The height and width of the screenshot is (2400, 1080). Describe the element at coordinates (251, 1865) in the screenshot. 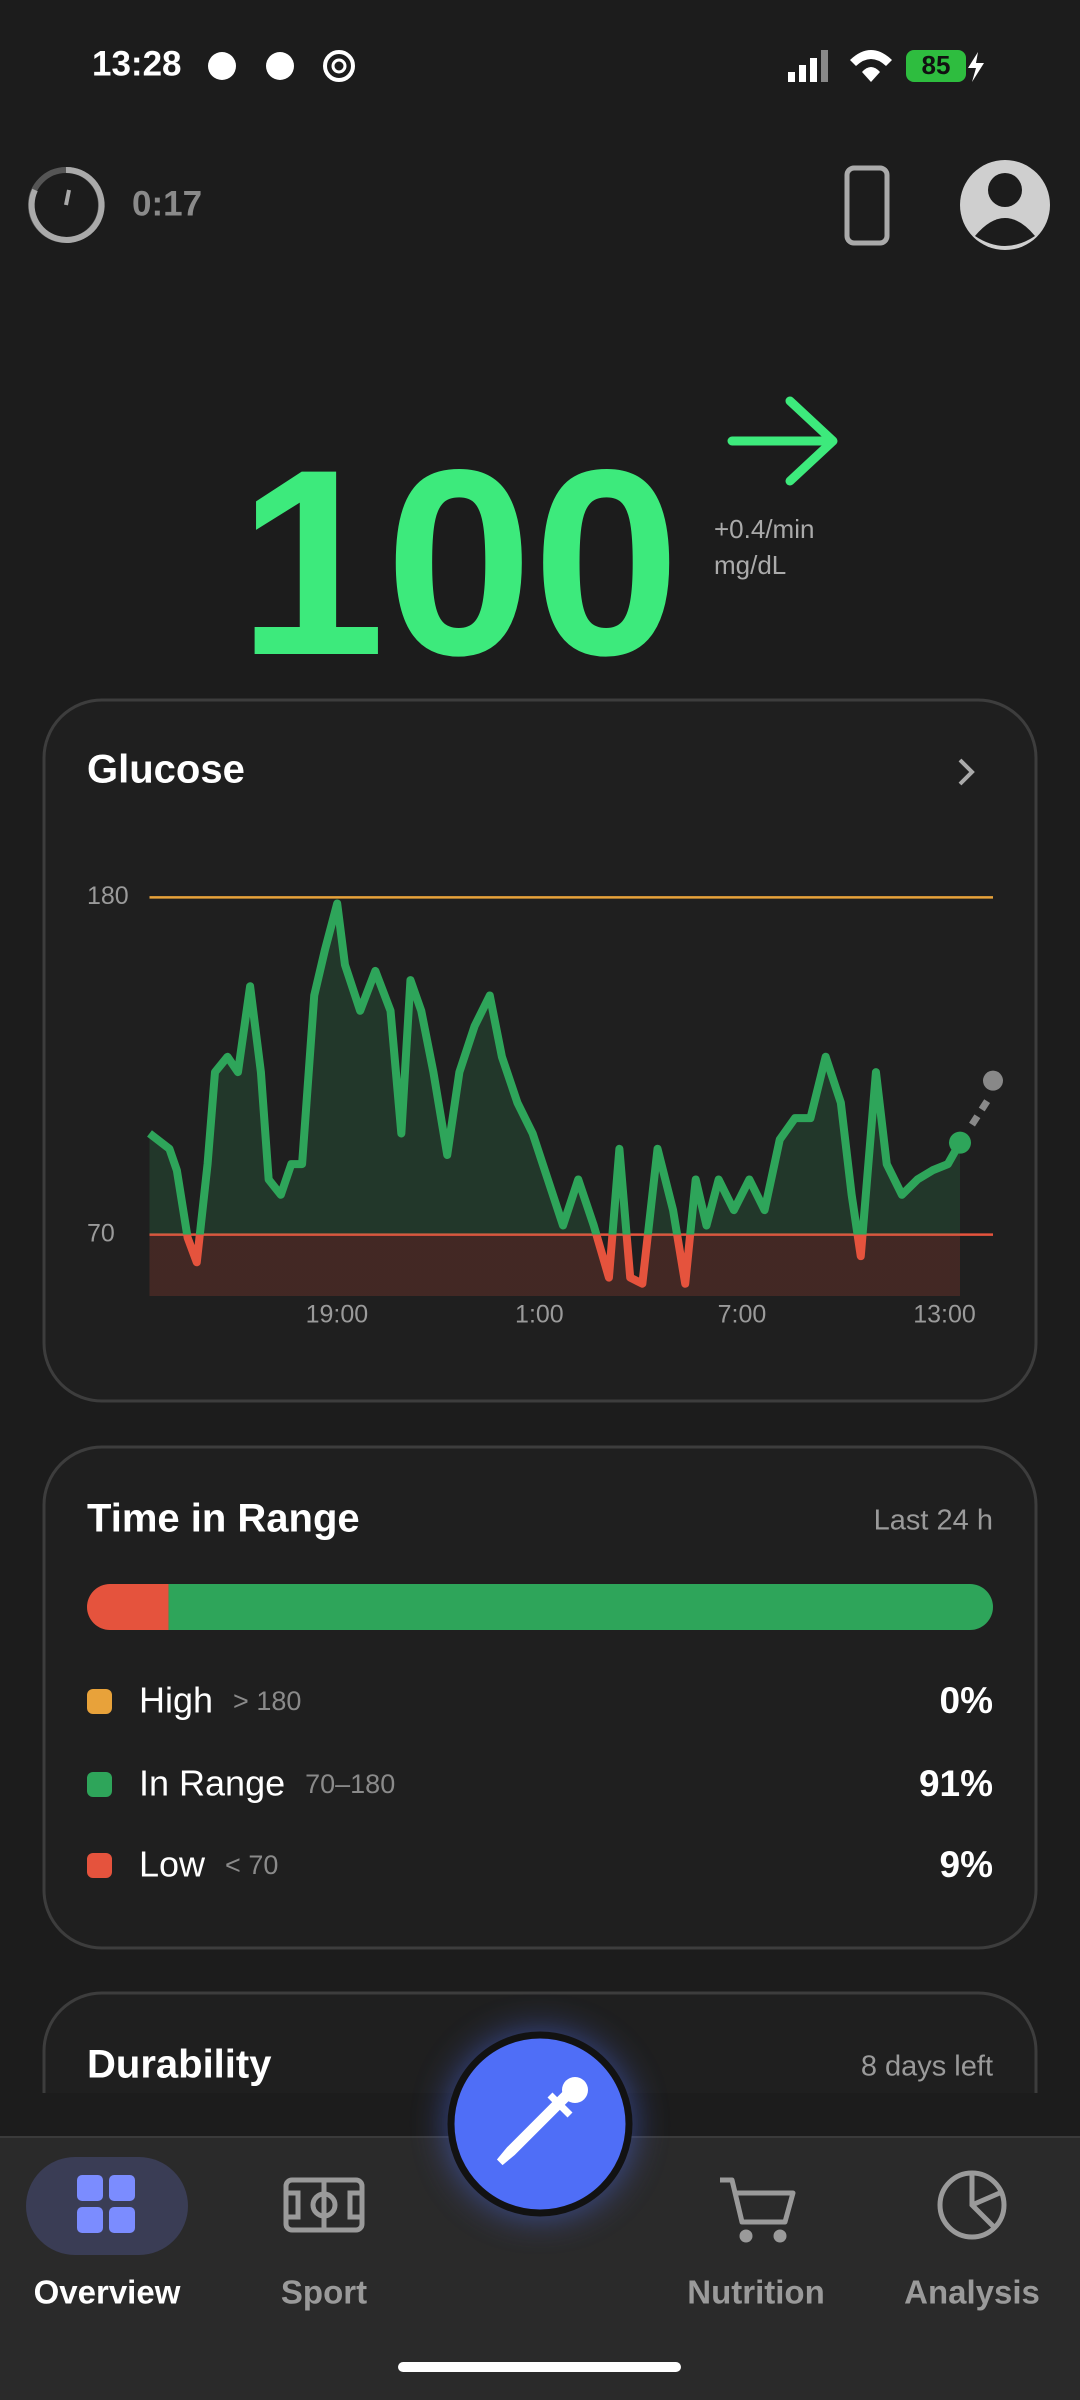

I see `range-limits: < 70` at that location.